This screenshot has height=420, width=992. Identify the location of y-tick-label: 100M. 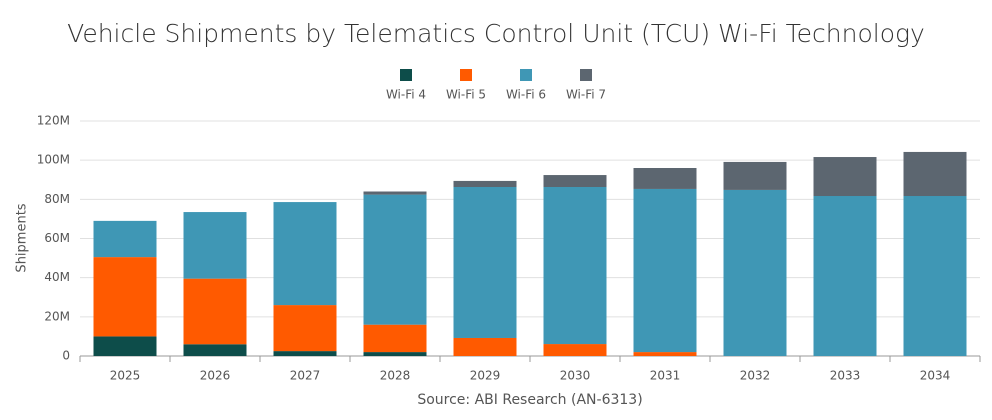
(53, 160).